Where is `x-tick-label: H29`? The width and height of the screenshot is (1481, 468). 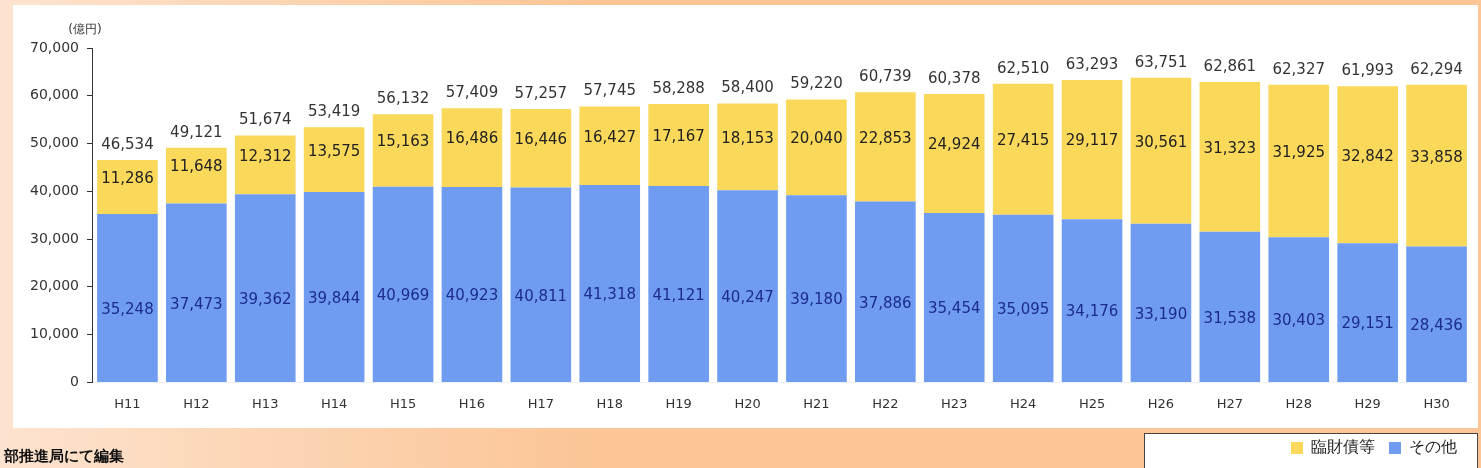
x-tick-label: H29 is located at coordinates (1367, 403).